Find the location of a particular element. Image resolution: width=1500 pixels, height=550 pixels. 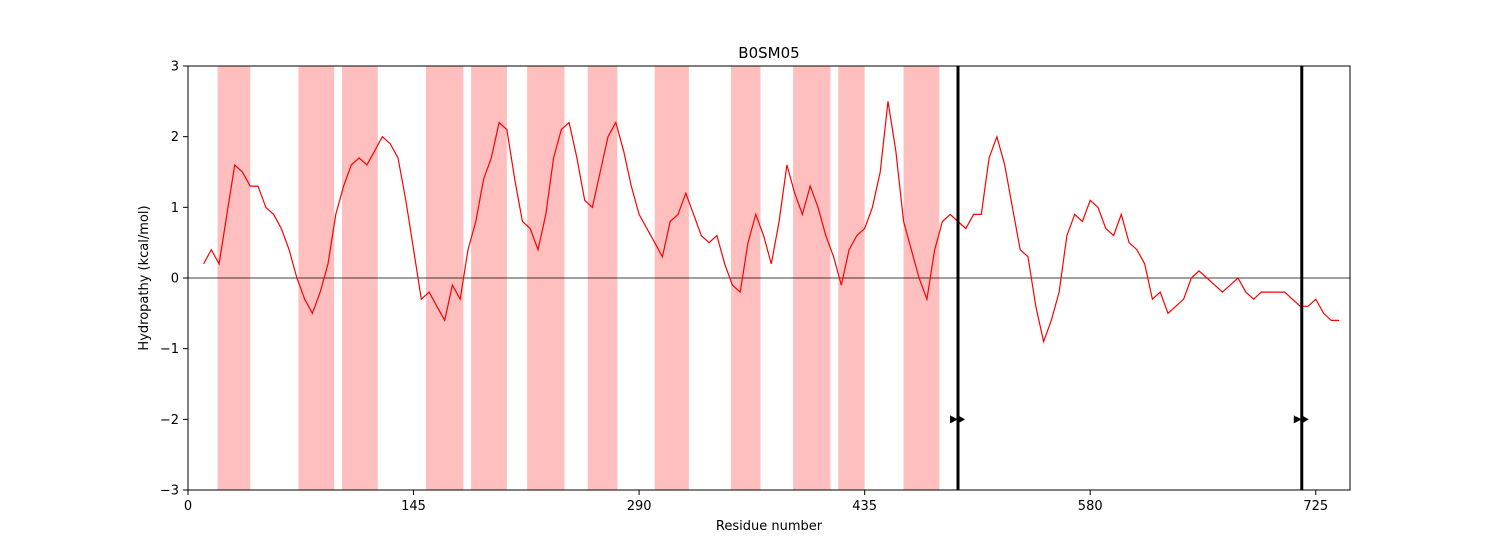

x-tick-label-2: 290 is located at coordinates (639, 506).